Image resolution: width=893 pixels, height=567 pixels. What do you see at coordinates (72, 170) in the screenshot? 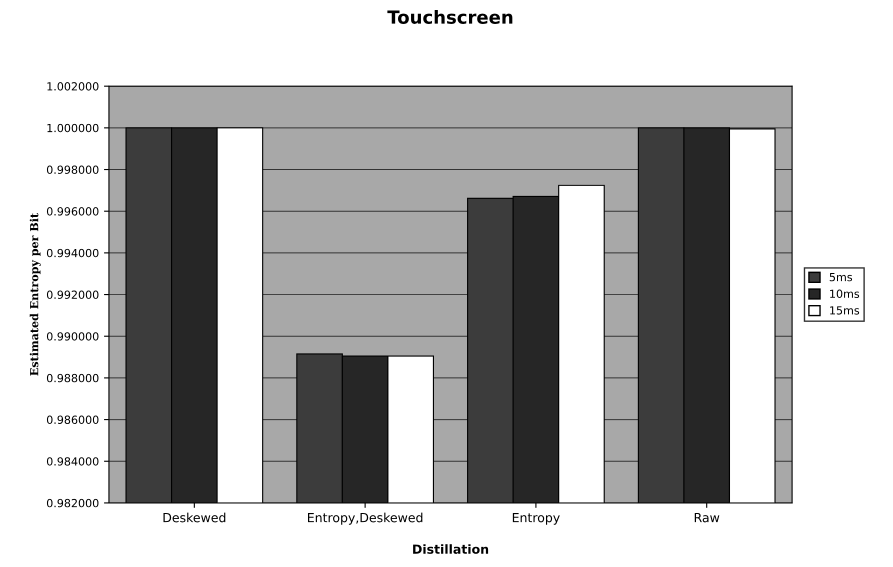
I see `y-tick-label: 0.998000` at bounding box center [72, 170].